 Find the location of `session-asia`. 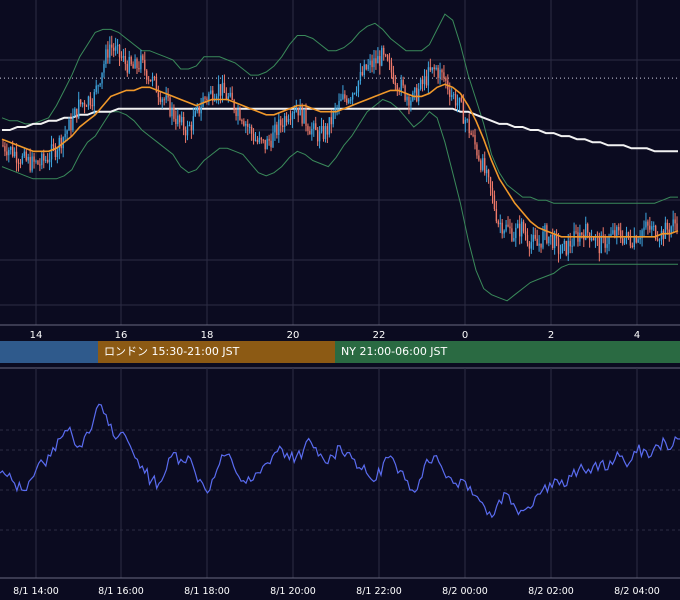

session-asia is located at coordinates (49, 352).